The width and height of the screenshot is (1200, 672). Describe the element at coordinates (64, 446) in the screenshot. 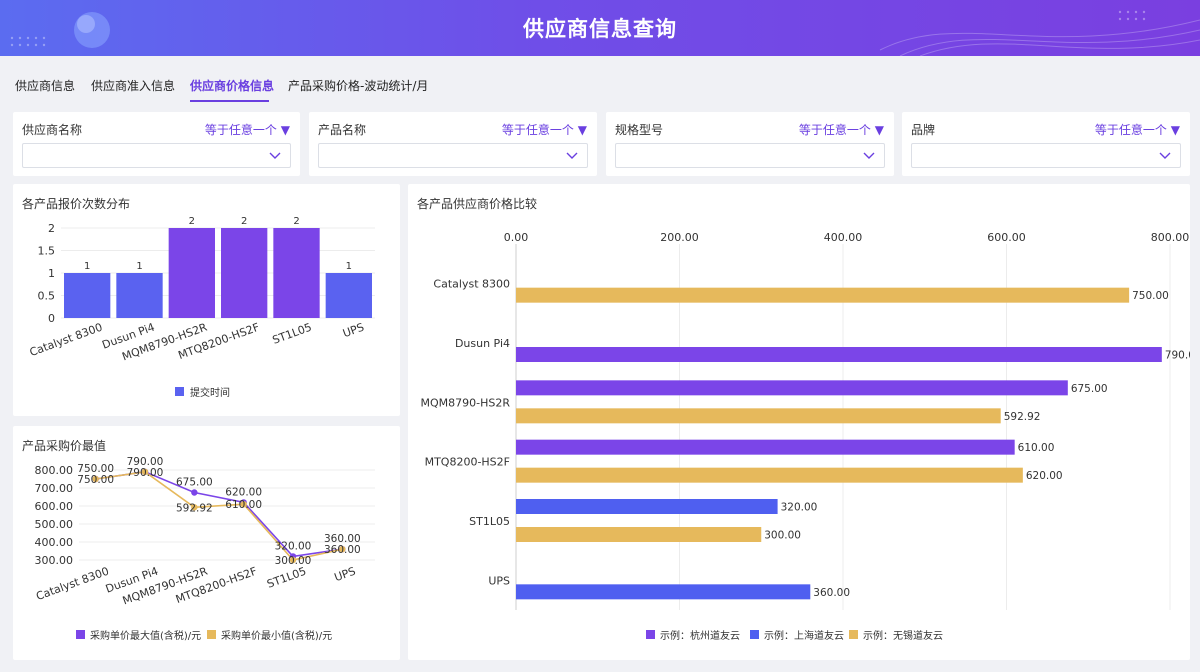

I see `chart-title: 产品采购价最值` at that location.